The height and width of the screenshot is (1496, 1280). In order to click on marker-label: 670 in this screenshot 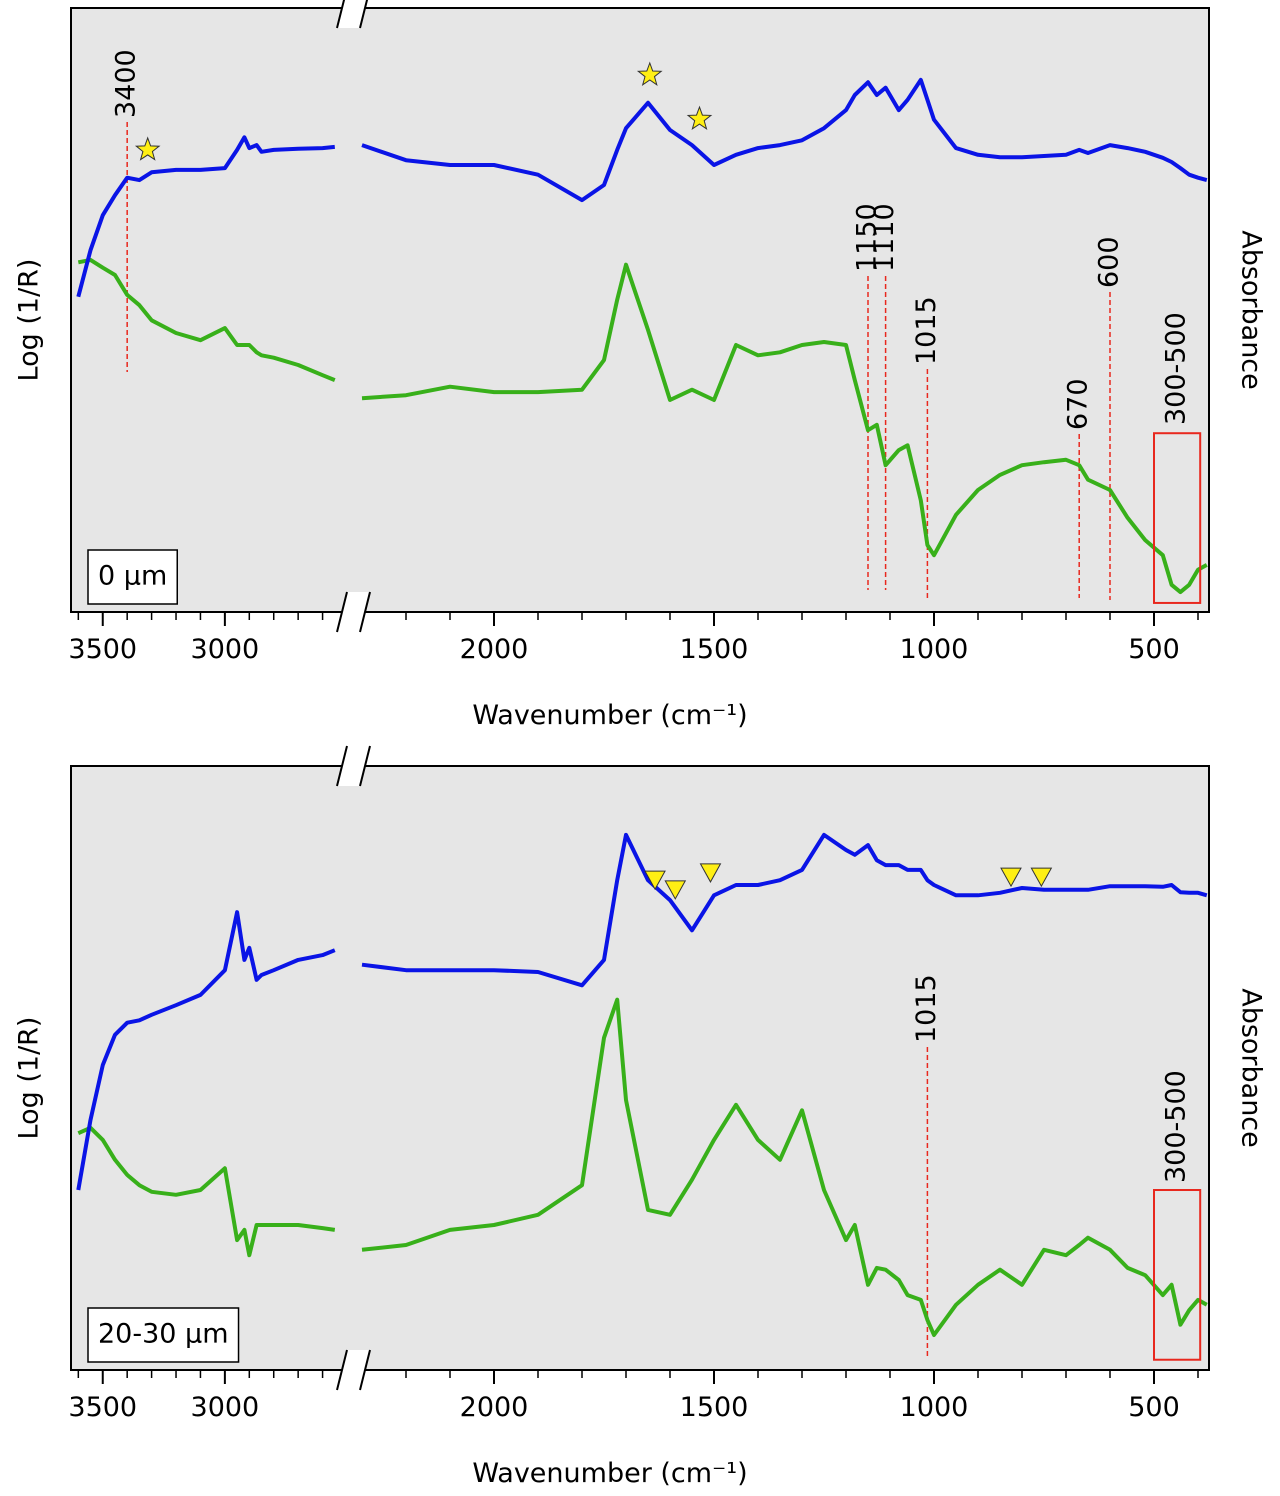, I will do `click(1078, 404)`.